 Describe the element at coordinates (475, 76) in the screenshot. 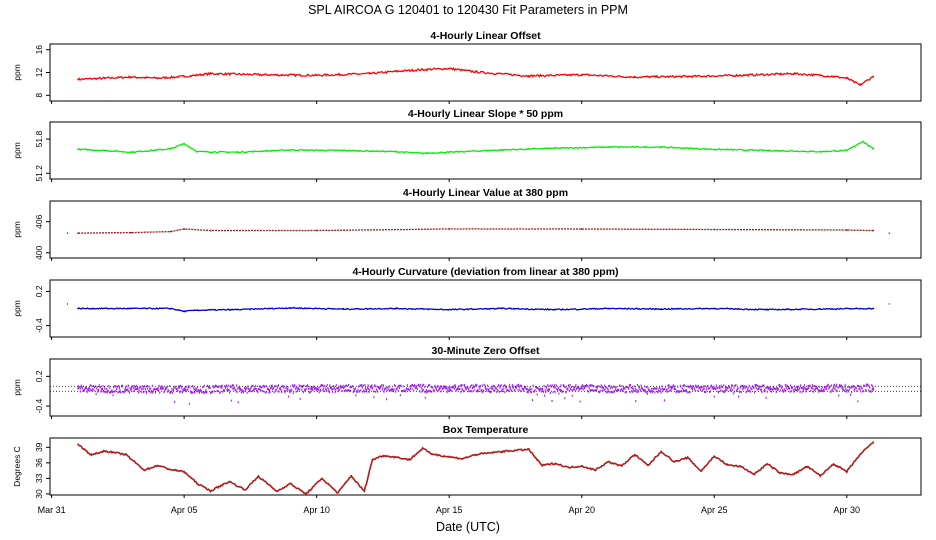

I see `series-line` at that location.